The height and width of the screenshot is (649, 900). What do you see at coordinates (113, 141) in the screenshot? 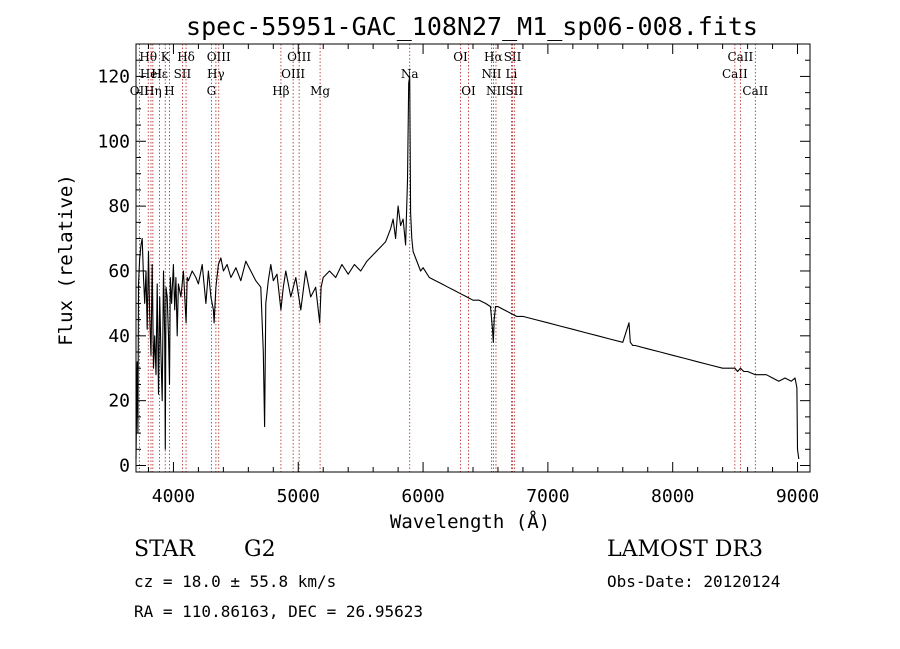
I see `y-tick-label-100: 100` at bounding box center [113, 141].